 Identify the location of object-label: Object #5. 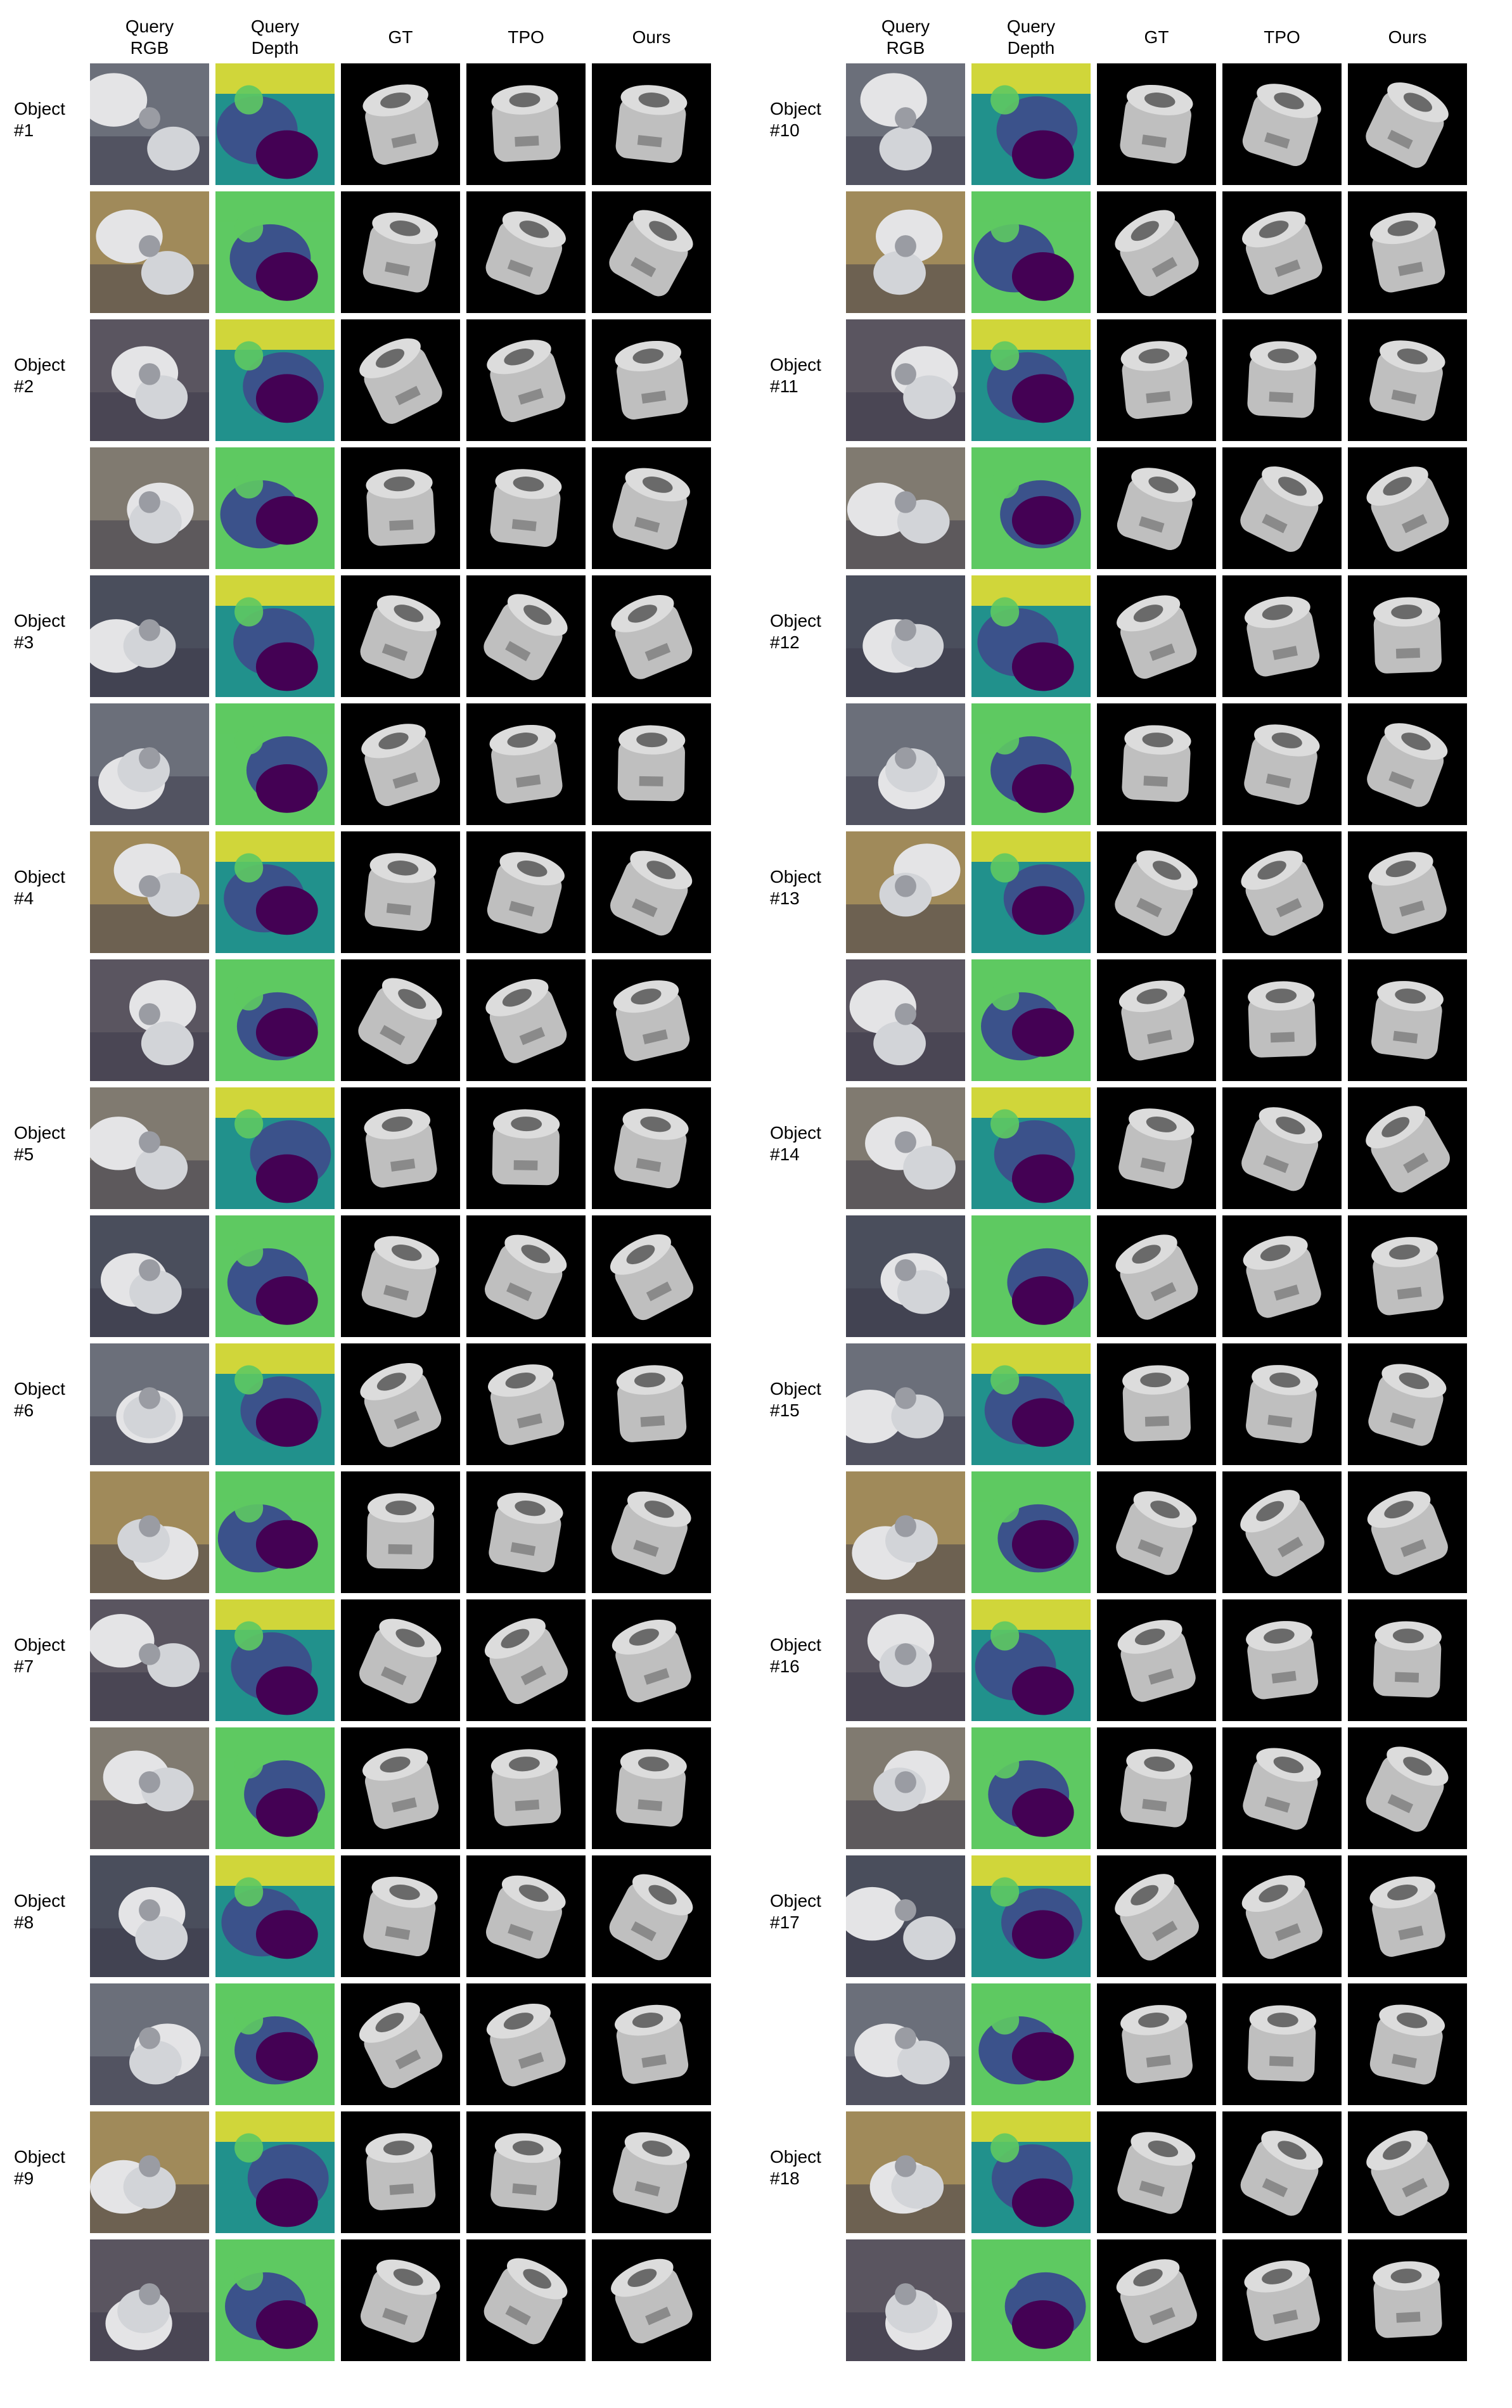
(39, 1143).